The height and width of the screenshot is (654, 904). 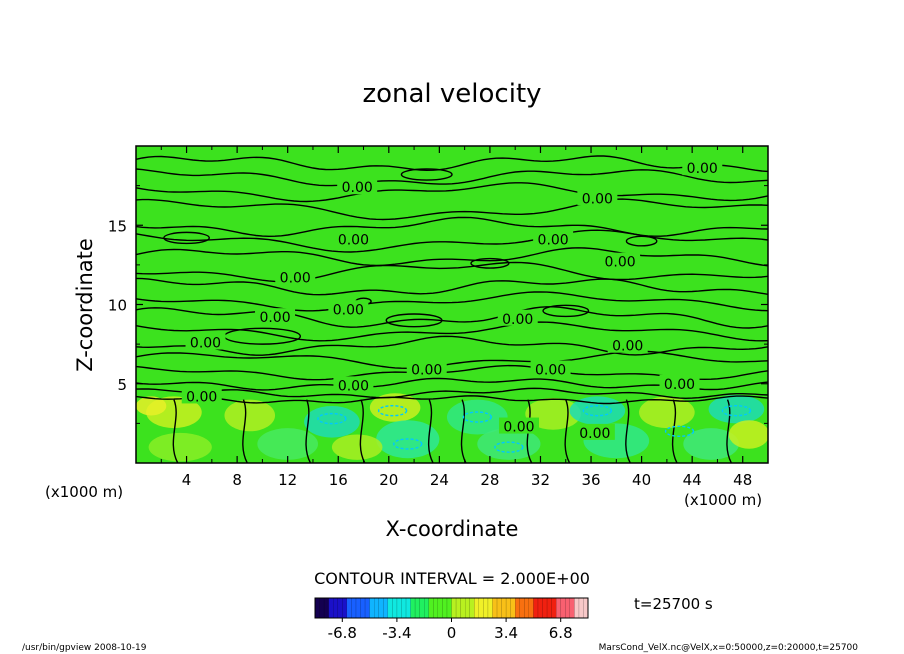 I want to click on x-tick-label: 28, so click(x=489, y=480).